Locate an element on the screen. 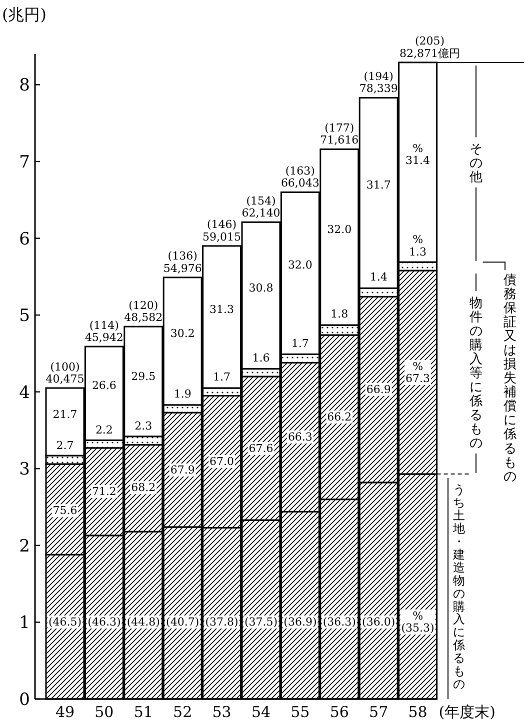 The width and height of the screenshot is (528, 727). annotation: 66.2 is located at coordinates (339, 417).